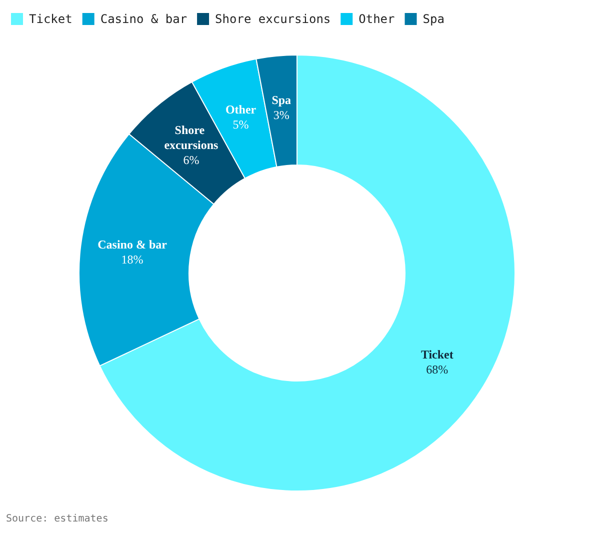  I want to click on legend-label: Other, so click(376, 19).